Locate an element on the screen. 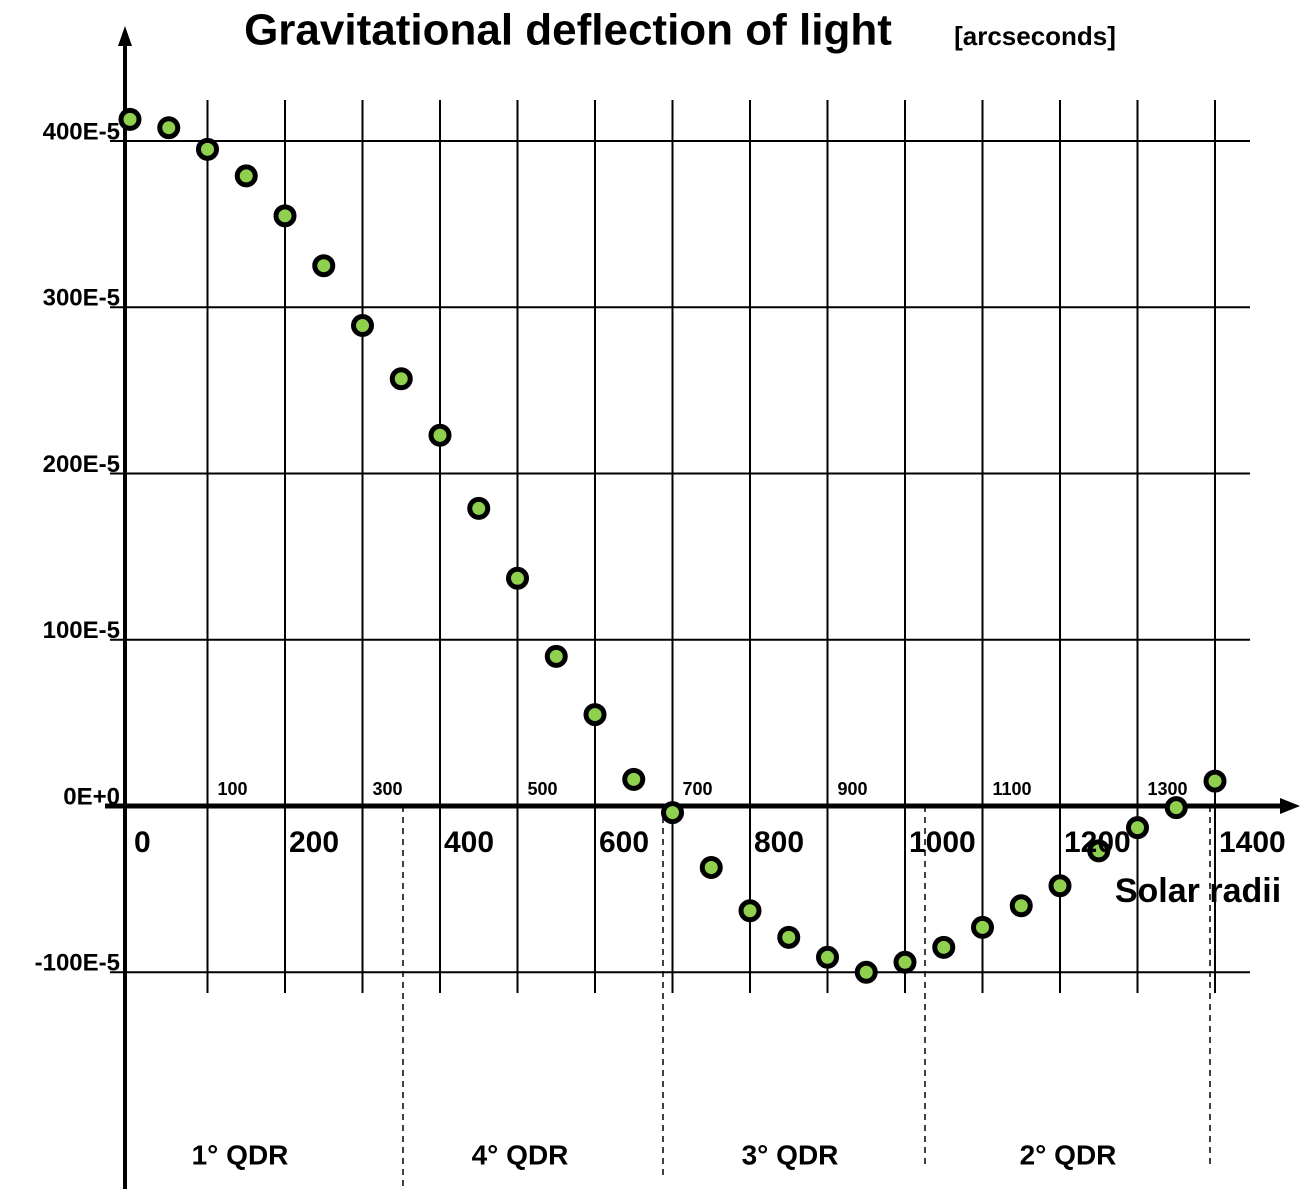 This screenshot has height=1189, width=1304. y-tick-label: 200E-5 is located at coordinates (81, 464).